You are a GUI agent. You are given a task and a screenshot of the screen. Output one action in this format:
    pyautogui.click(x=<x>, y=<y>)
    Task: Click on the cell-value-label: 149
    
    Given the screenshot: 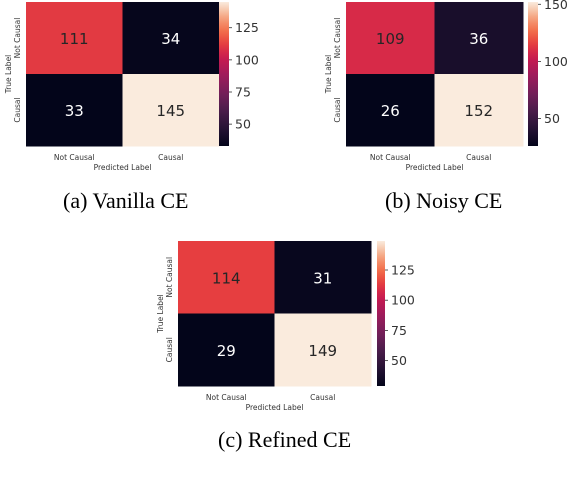 What is the action you would take?
    pyautogui.click(x=322, y=351)
    